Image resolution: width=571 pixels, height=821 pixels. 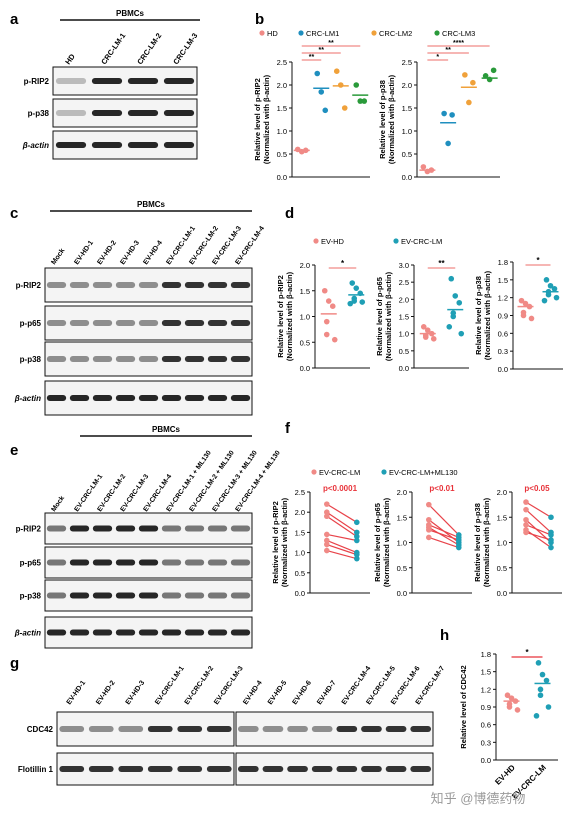 I want to click on legend-label: EV-CRC-LM, so click(x=339, y=472).